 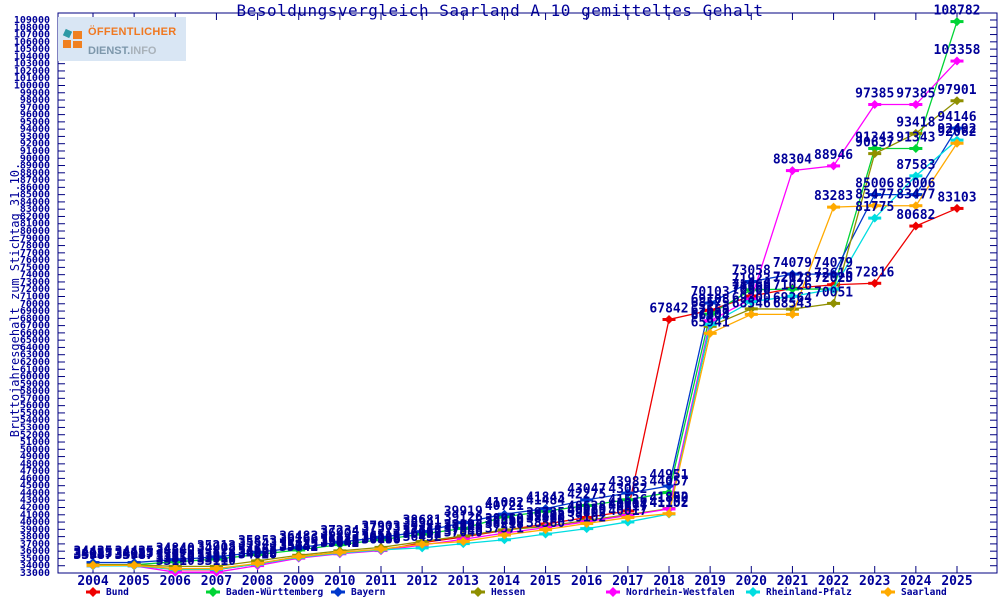 What do you see at coordinates (35, 136) in the screenshot?
I see `svg-text: 93000` at bounding box center [35, 136].